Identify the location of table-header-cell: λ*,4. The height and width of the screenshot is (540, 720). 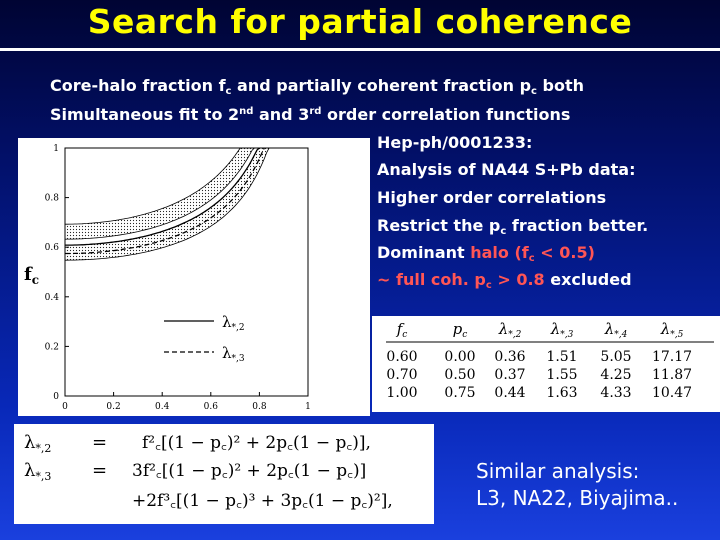
(616, 330).